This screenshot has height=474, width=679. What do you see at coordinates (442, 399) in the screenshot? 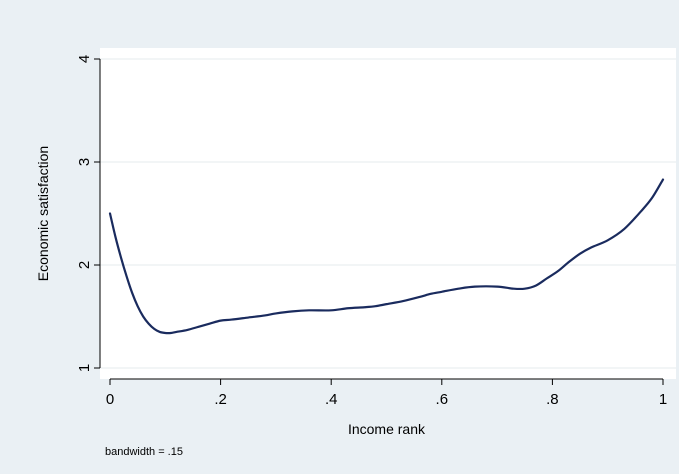
I see `x-tick-label-3: .6` at bounding box center [442, 399].